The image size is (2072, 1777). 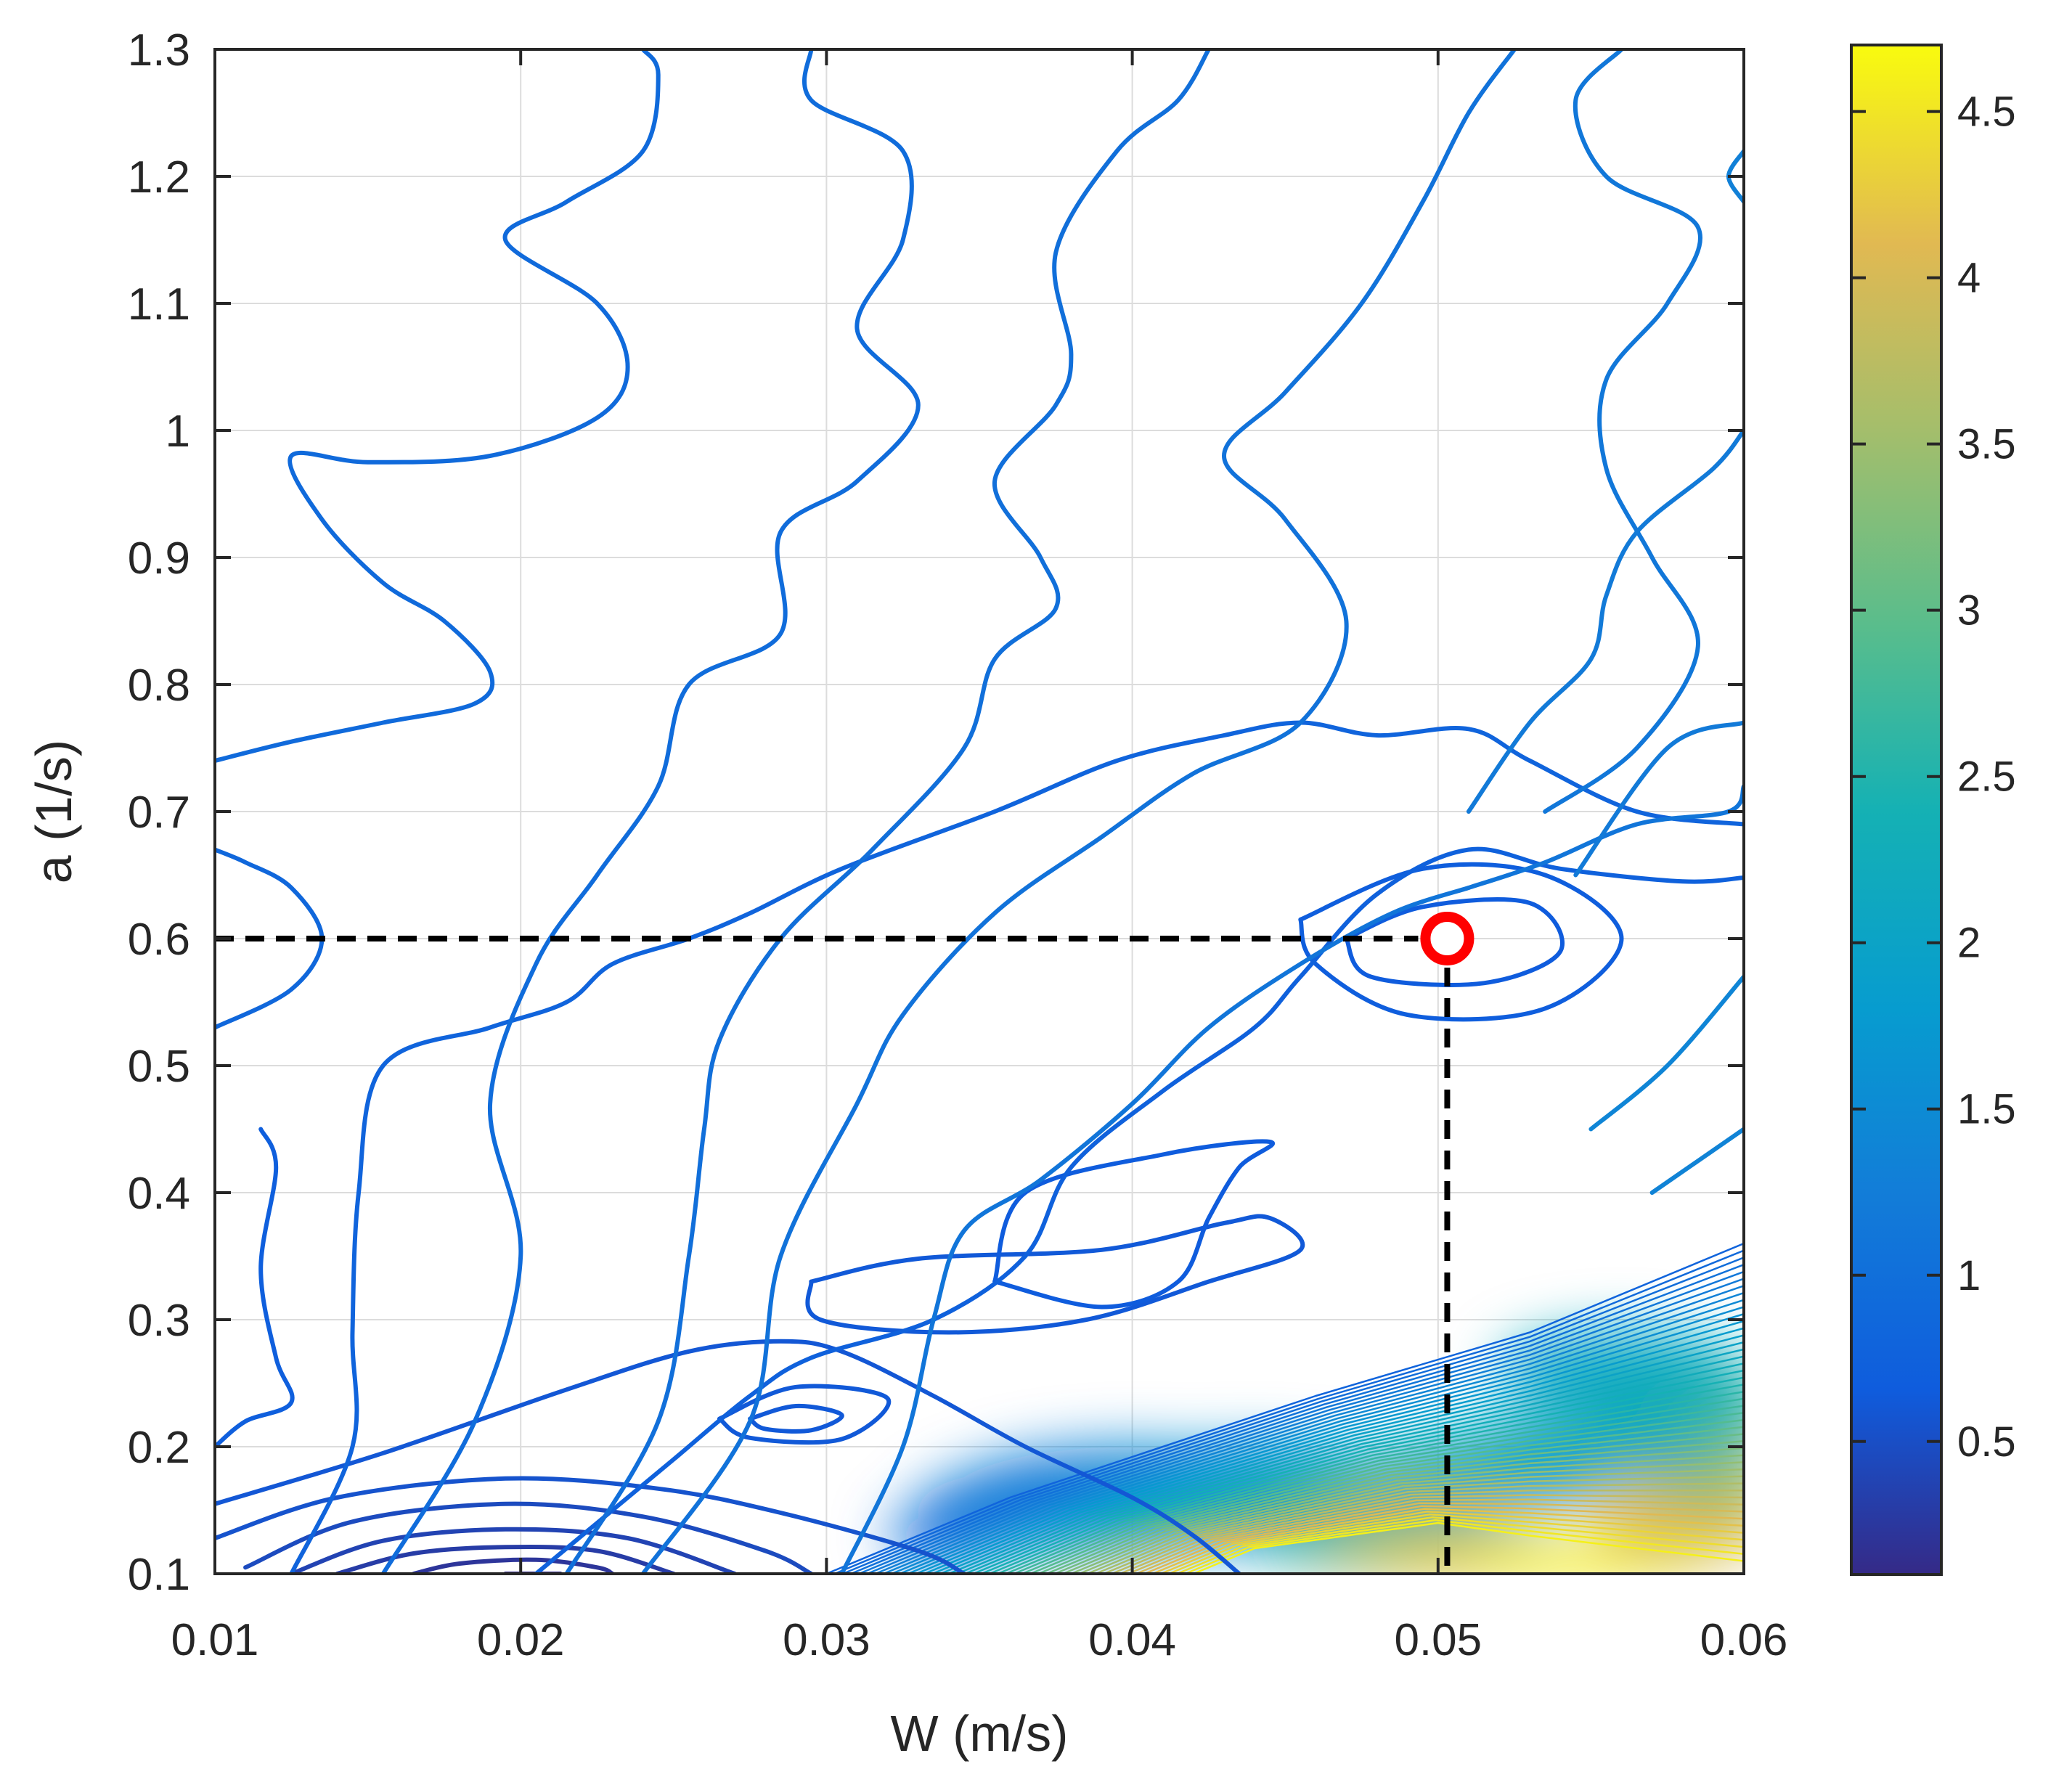 I want to click on y-tick-label: 0.9, so click(x=159, y=559).